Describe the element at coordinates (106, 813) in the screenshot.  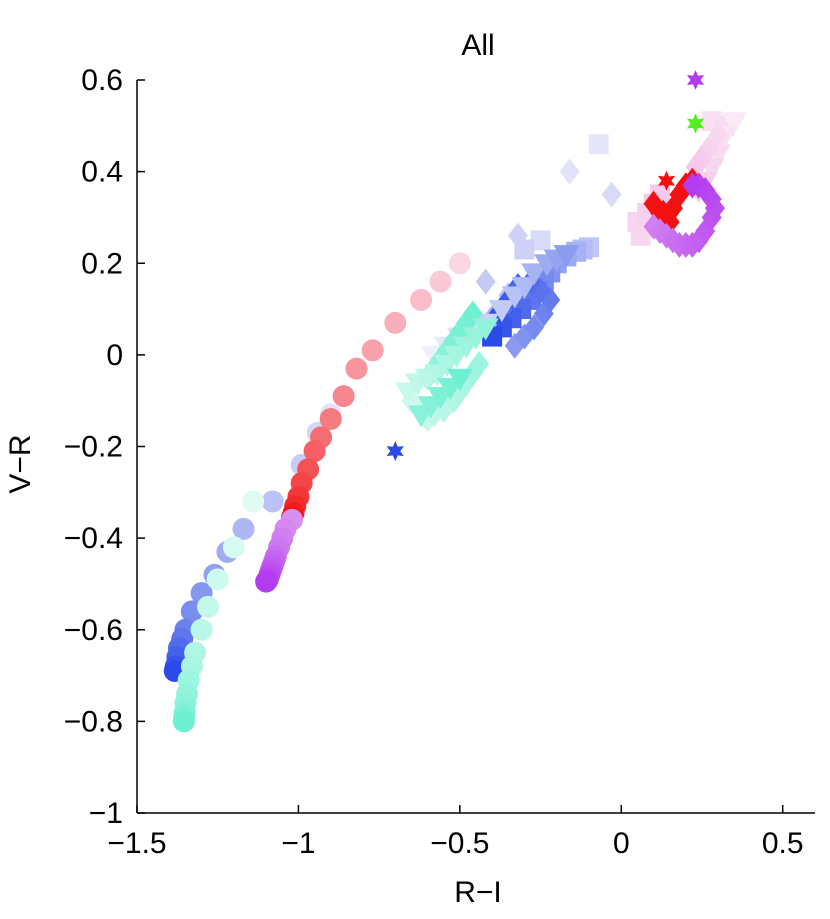
I see `y-tick-label: −1` at that location.